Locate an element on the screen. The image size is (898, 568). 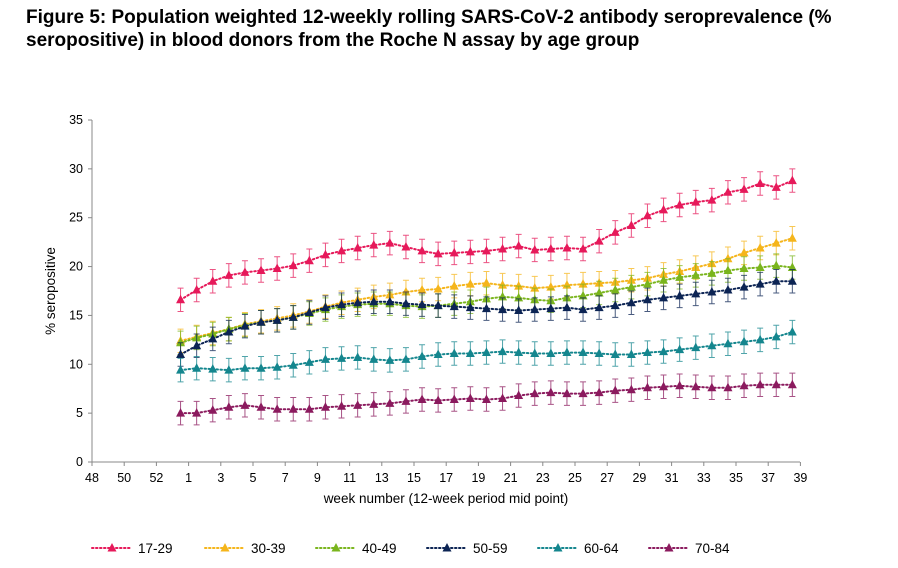
x-tick-label: 35 is located at coordinates (736, 478).